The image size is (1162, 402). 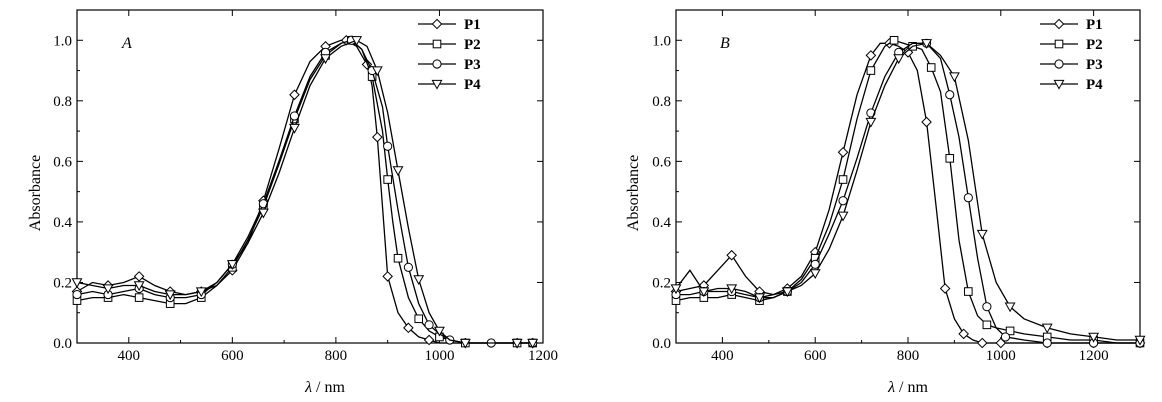 I want to click on panel-label: A, so click(x=126, y=43).